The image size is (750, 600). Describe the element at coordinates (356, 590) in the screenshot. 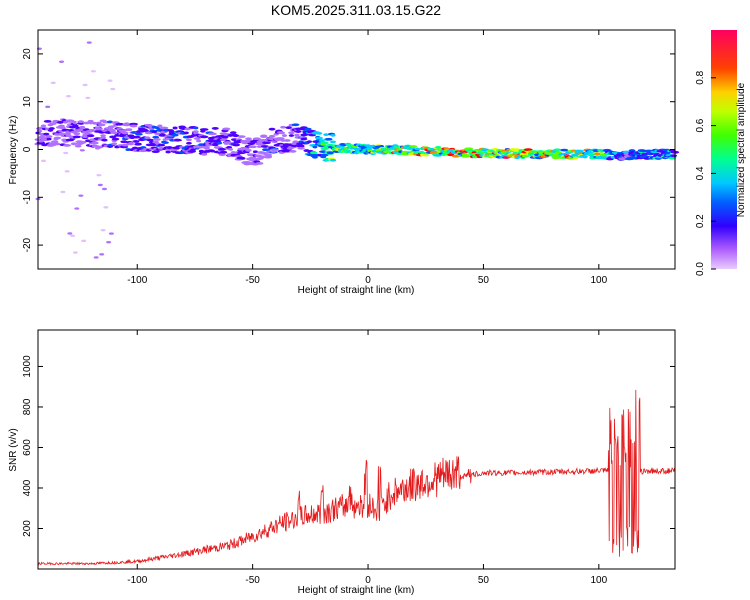

I see `snr-x-label: Height of straight line (km)` at that location.